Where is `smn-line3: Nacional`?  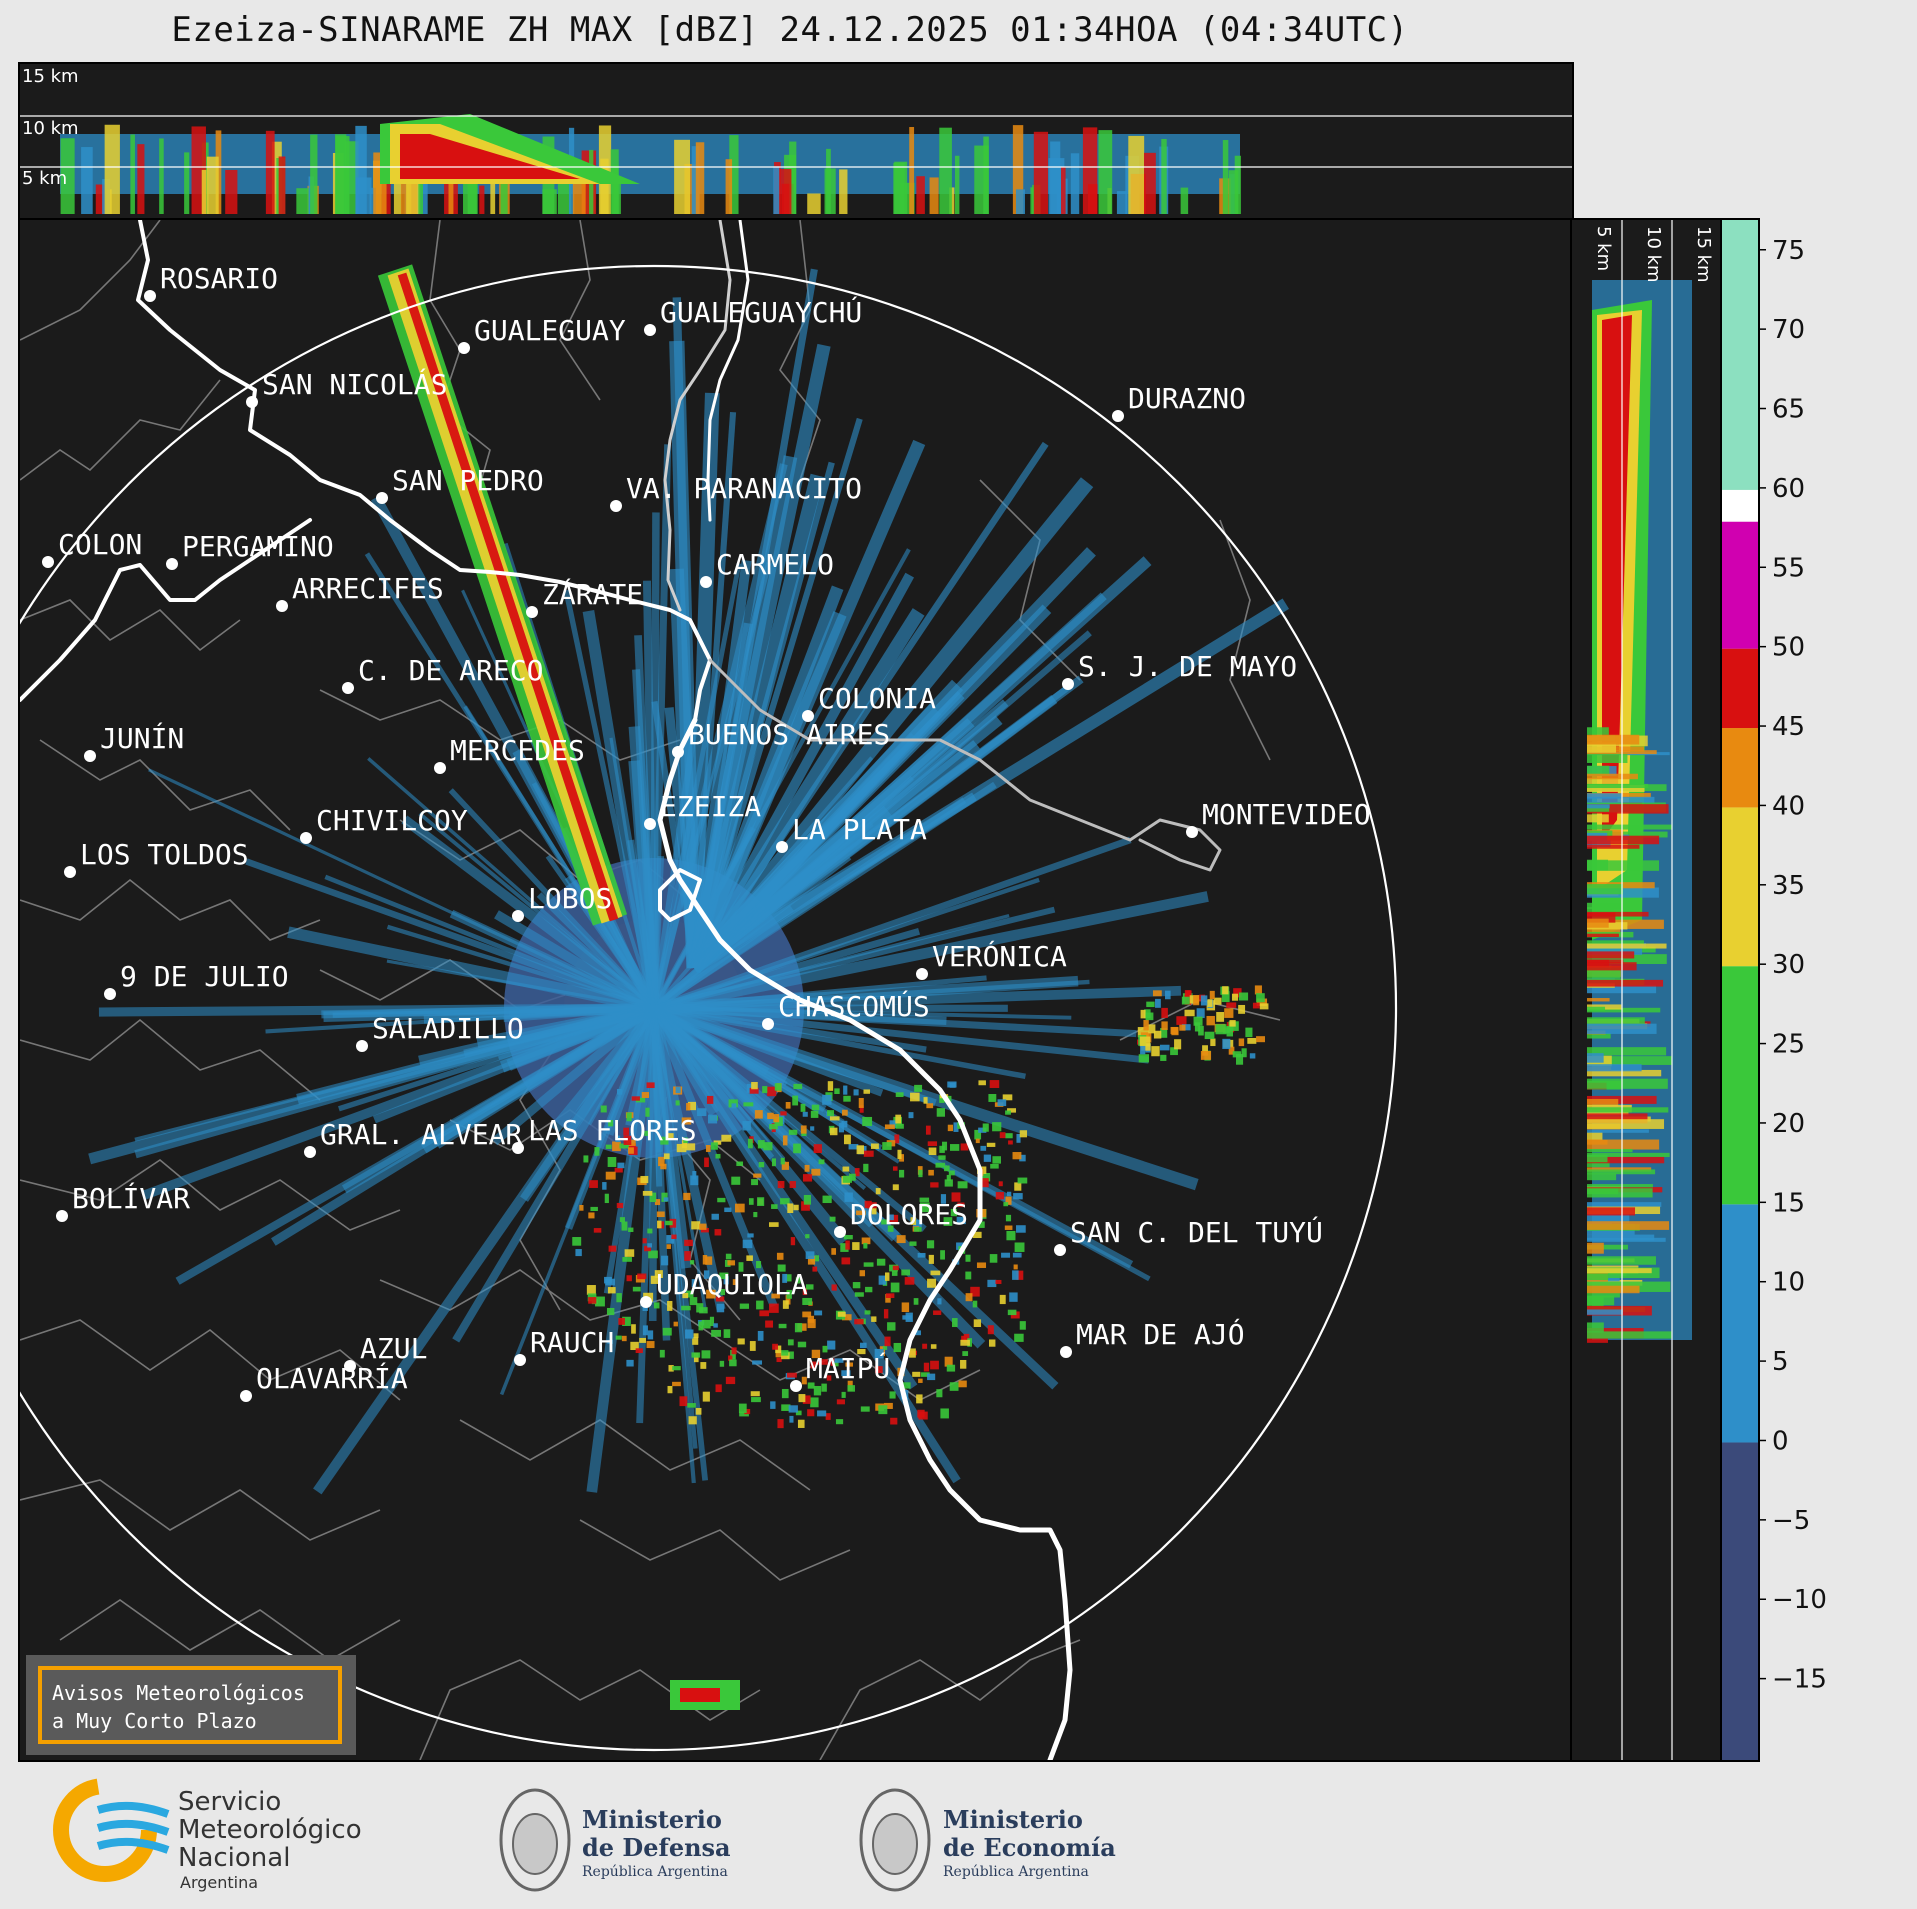
smn-line3: Nacional is located at coordinates (234, 1858).